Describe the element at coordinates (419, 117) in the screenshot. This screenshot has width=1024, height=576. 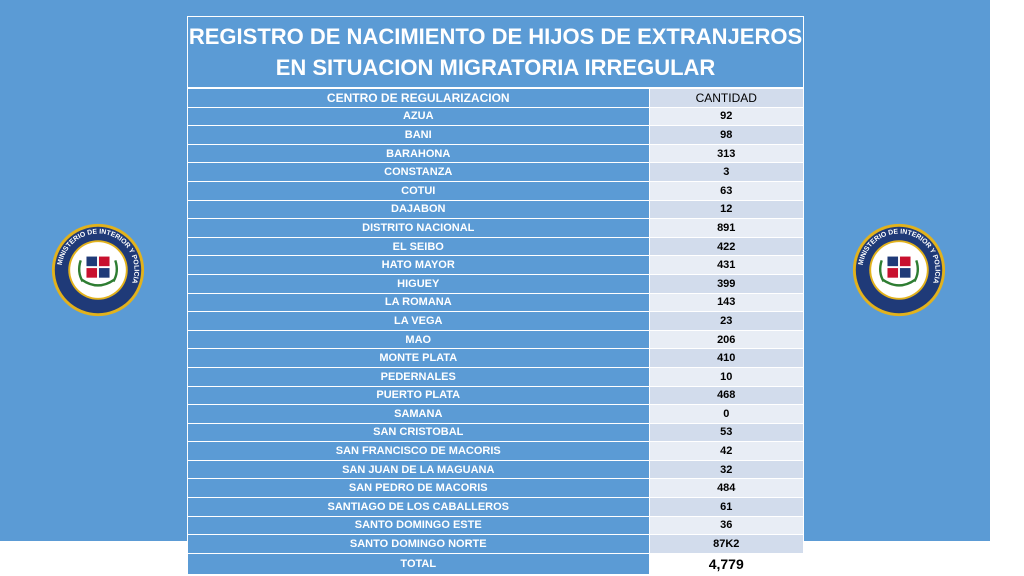
I see `centro-name-cell: AZUA` at that location.